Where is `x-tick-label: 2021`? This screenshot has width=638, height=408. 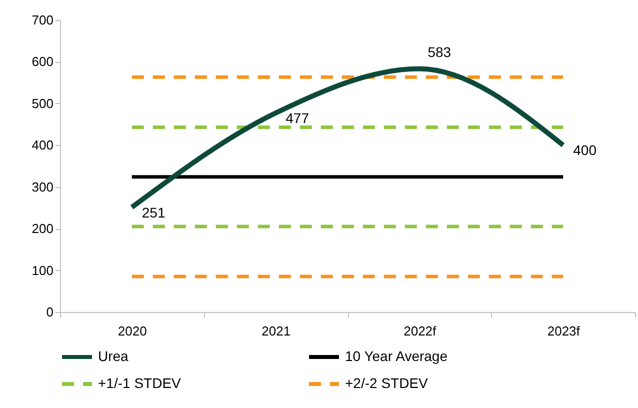 x-tick-label: 2021 is located at coordinates (276, 331).